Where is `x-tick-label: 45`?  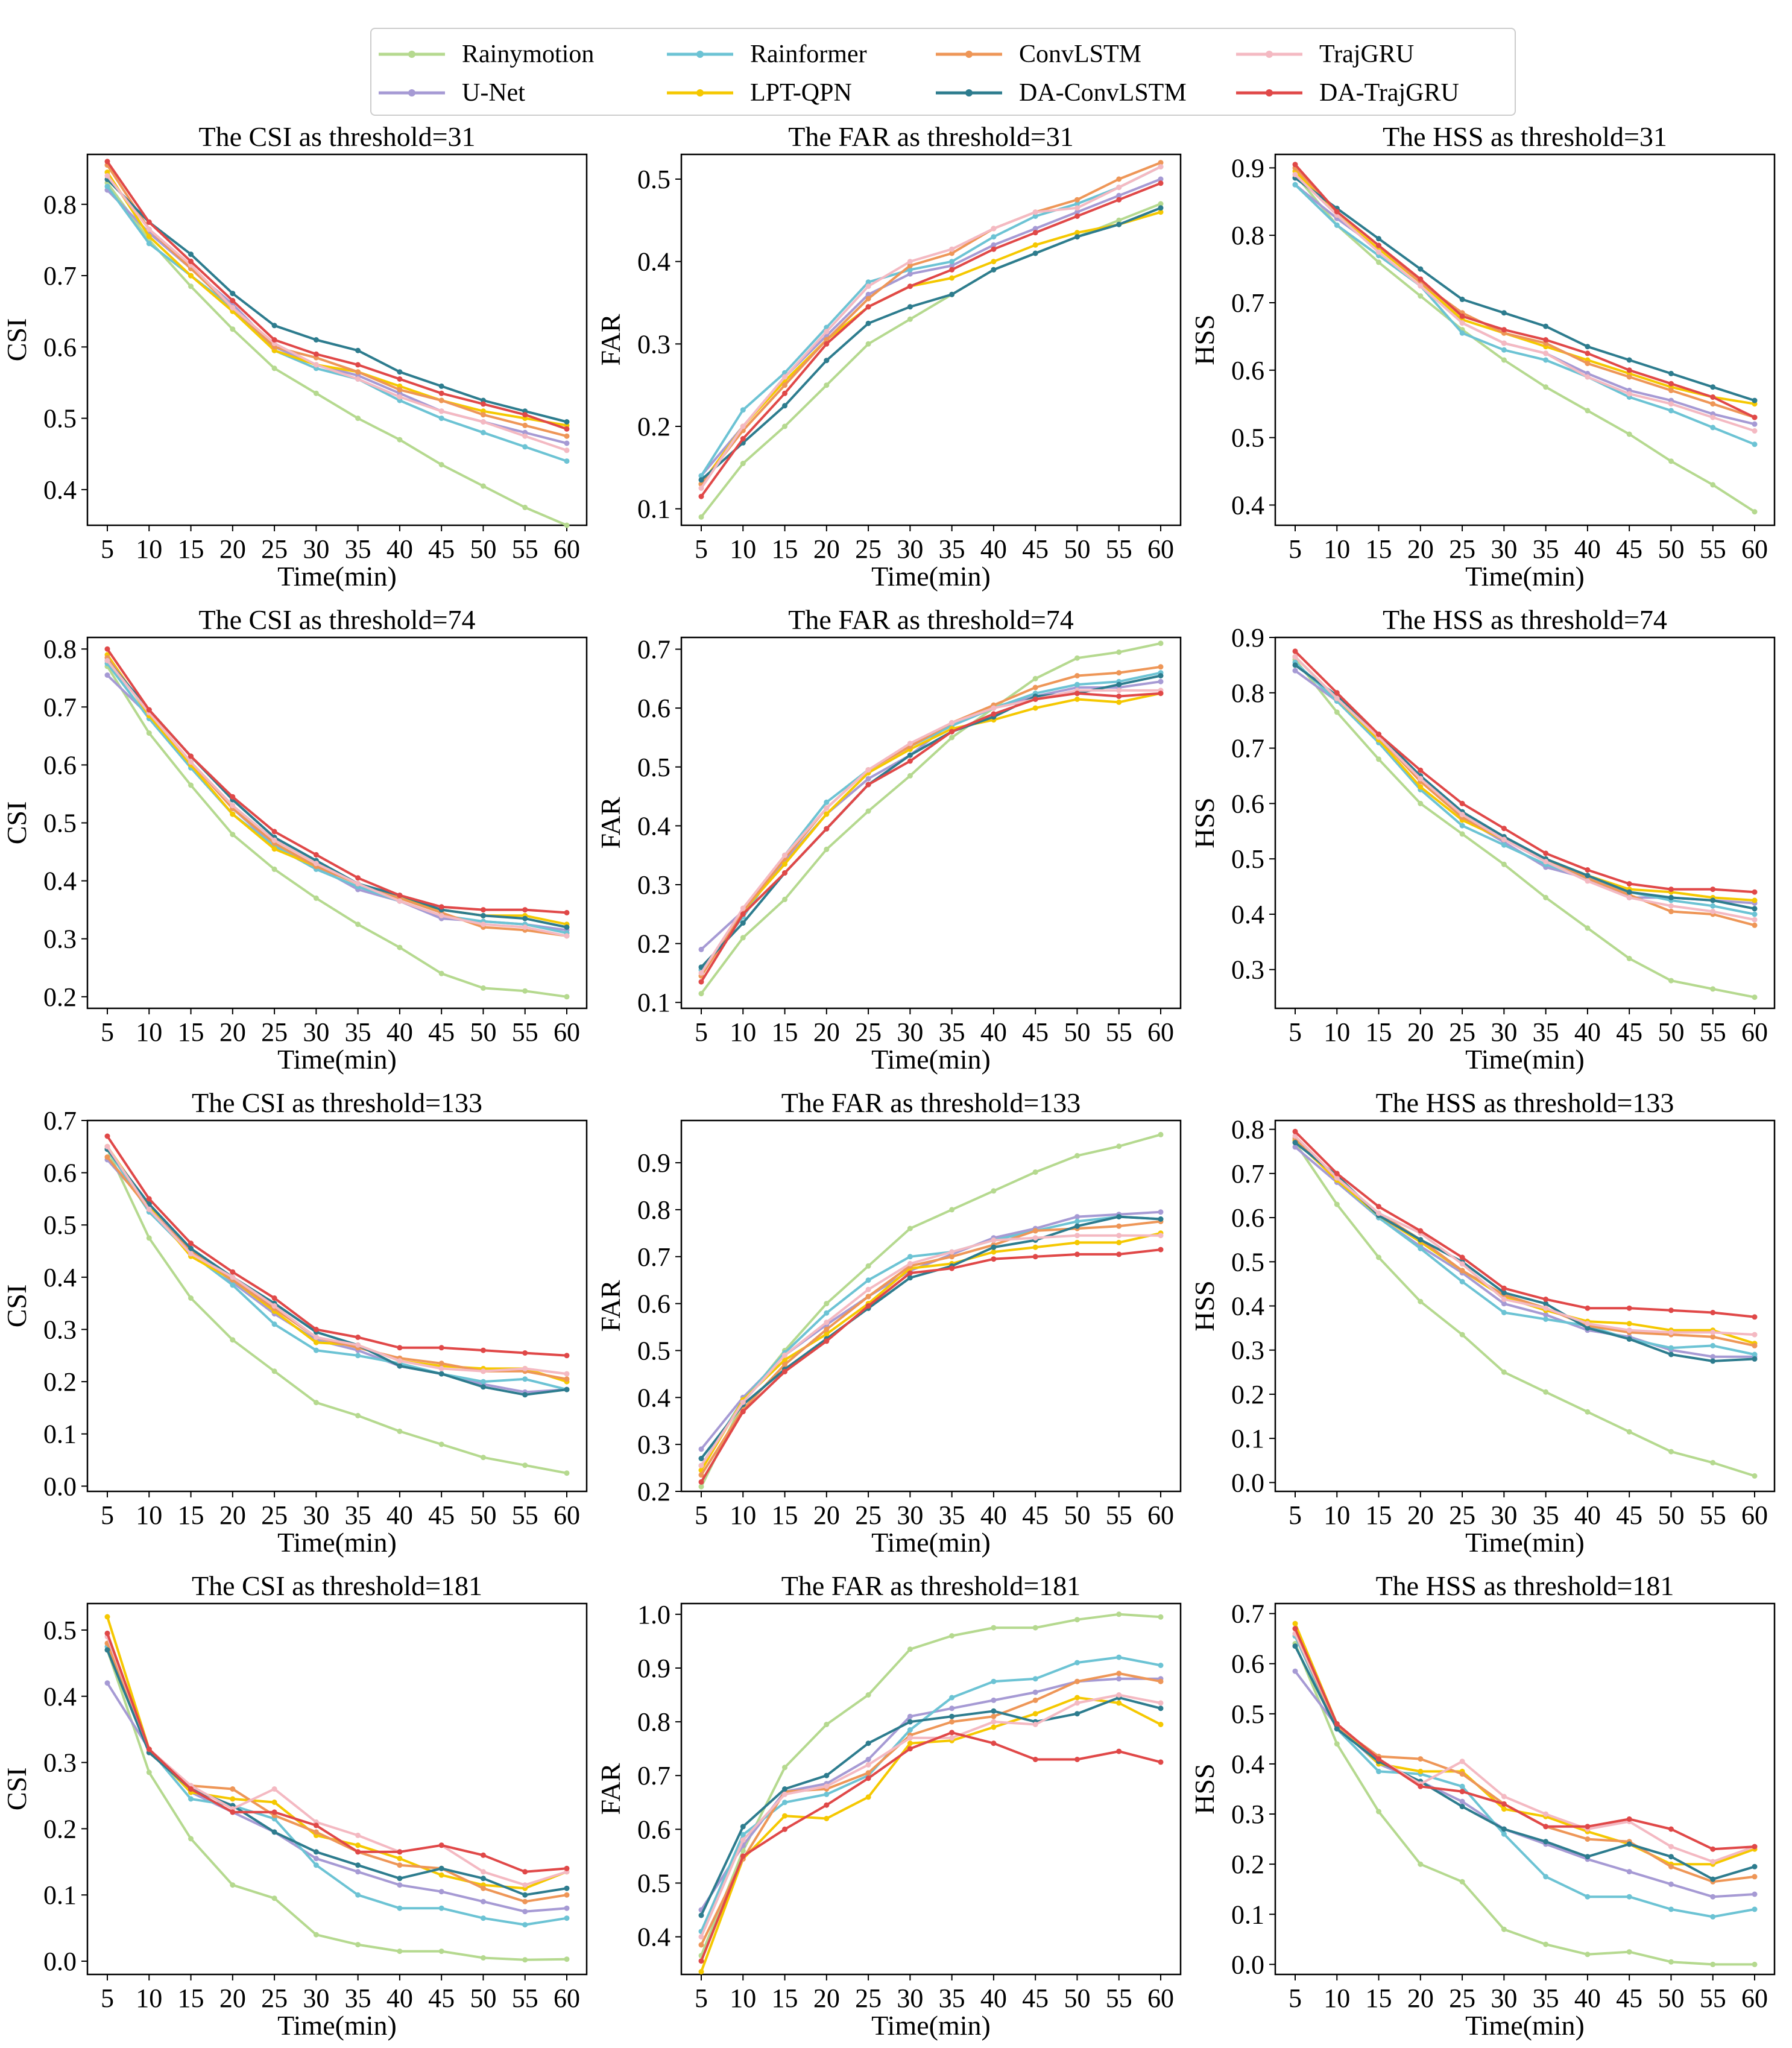 x-tick-label: 45 is located at coordinates (1035, 549).